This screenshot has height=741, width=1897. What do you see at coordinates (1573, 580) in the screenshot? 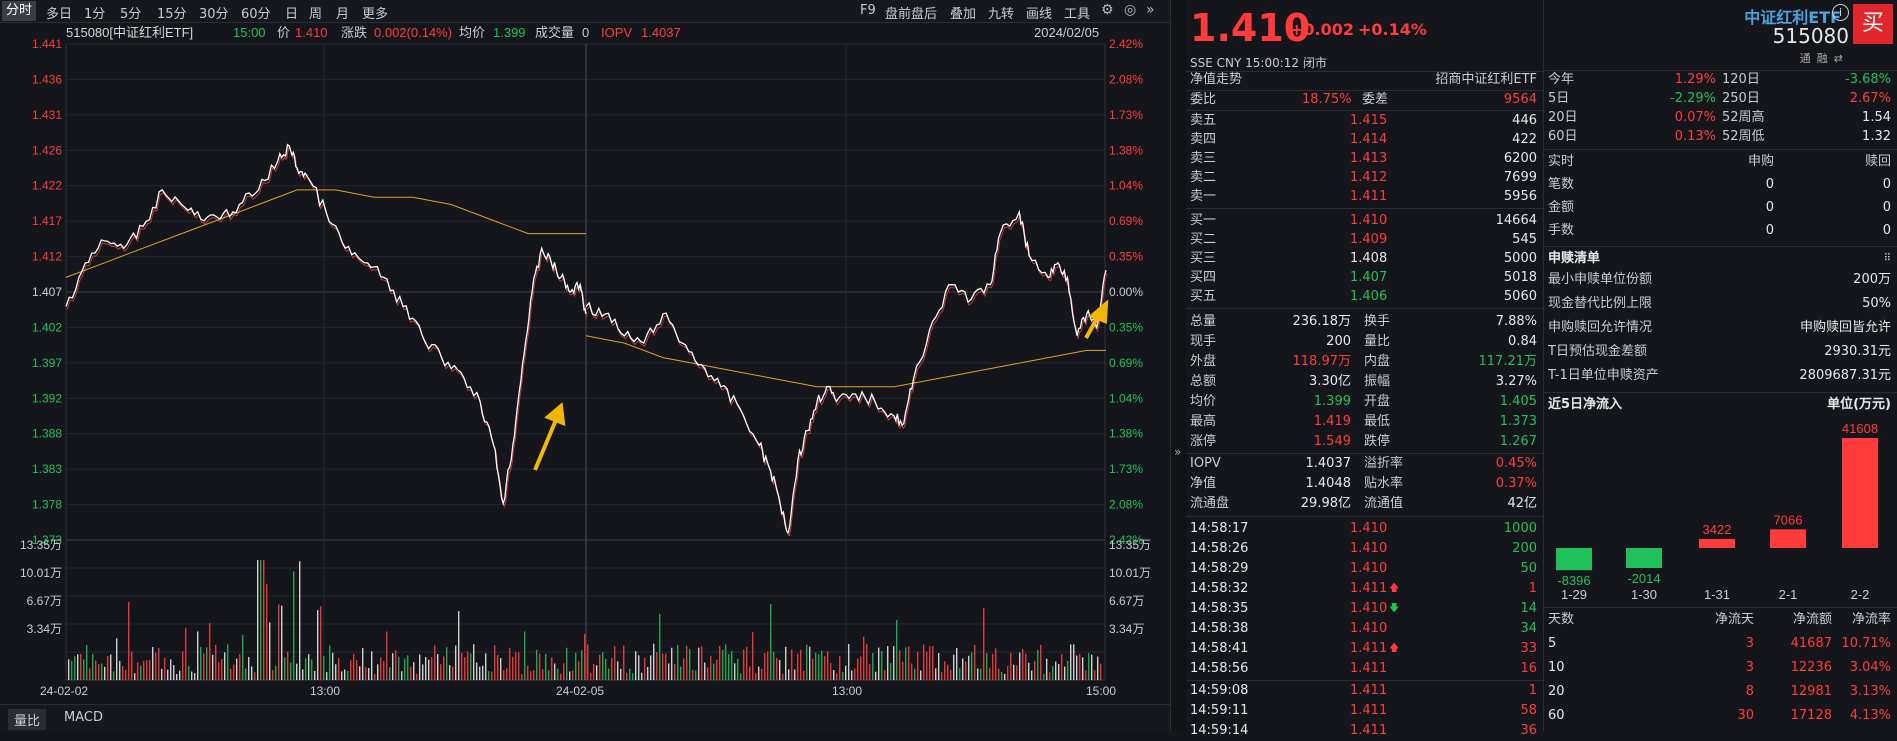
I see `flow-bar-value: -8396` at bounding box center [1573, 580].